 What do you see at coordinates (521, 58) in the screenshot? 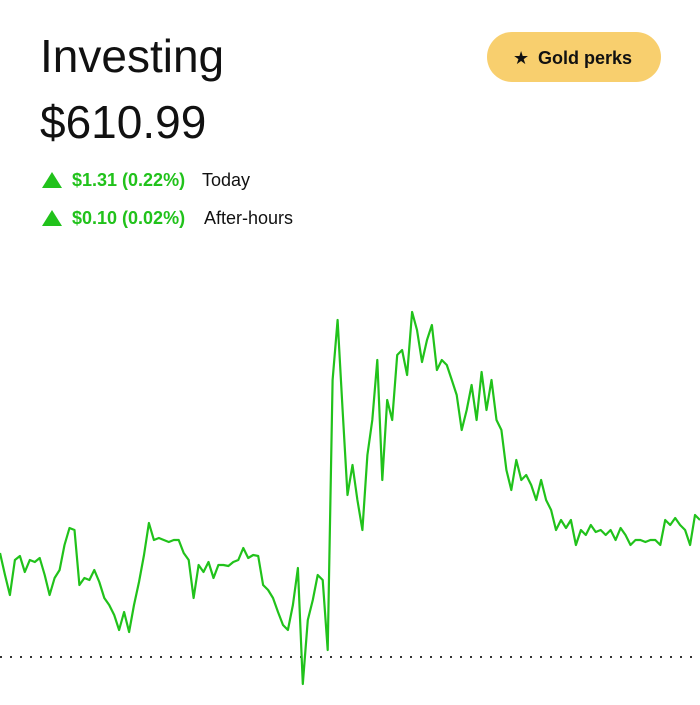
I see `star-icon: ★` at bounding box center [521, 58].